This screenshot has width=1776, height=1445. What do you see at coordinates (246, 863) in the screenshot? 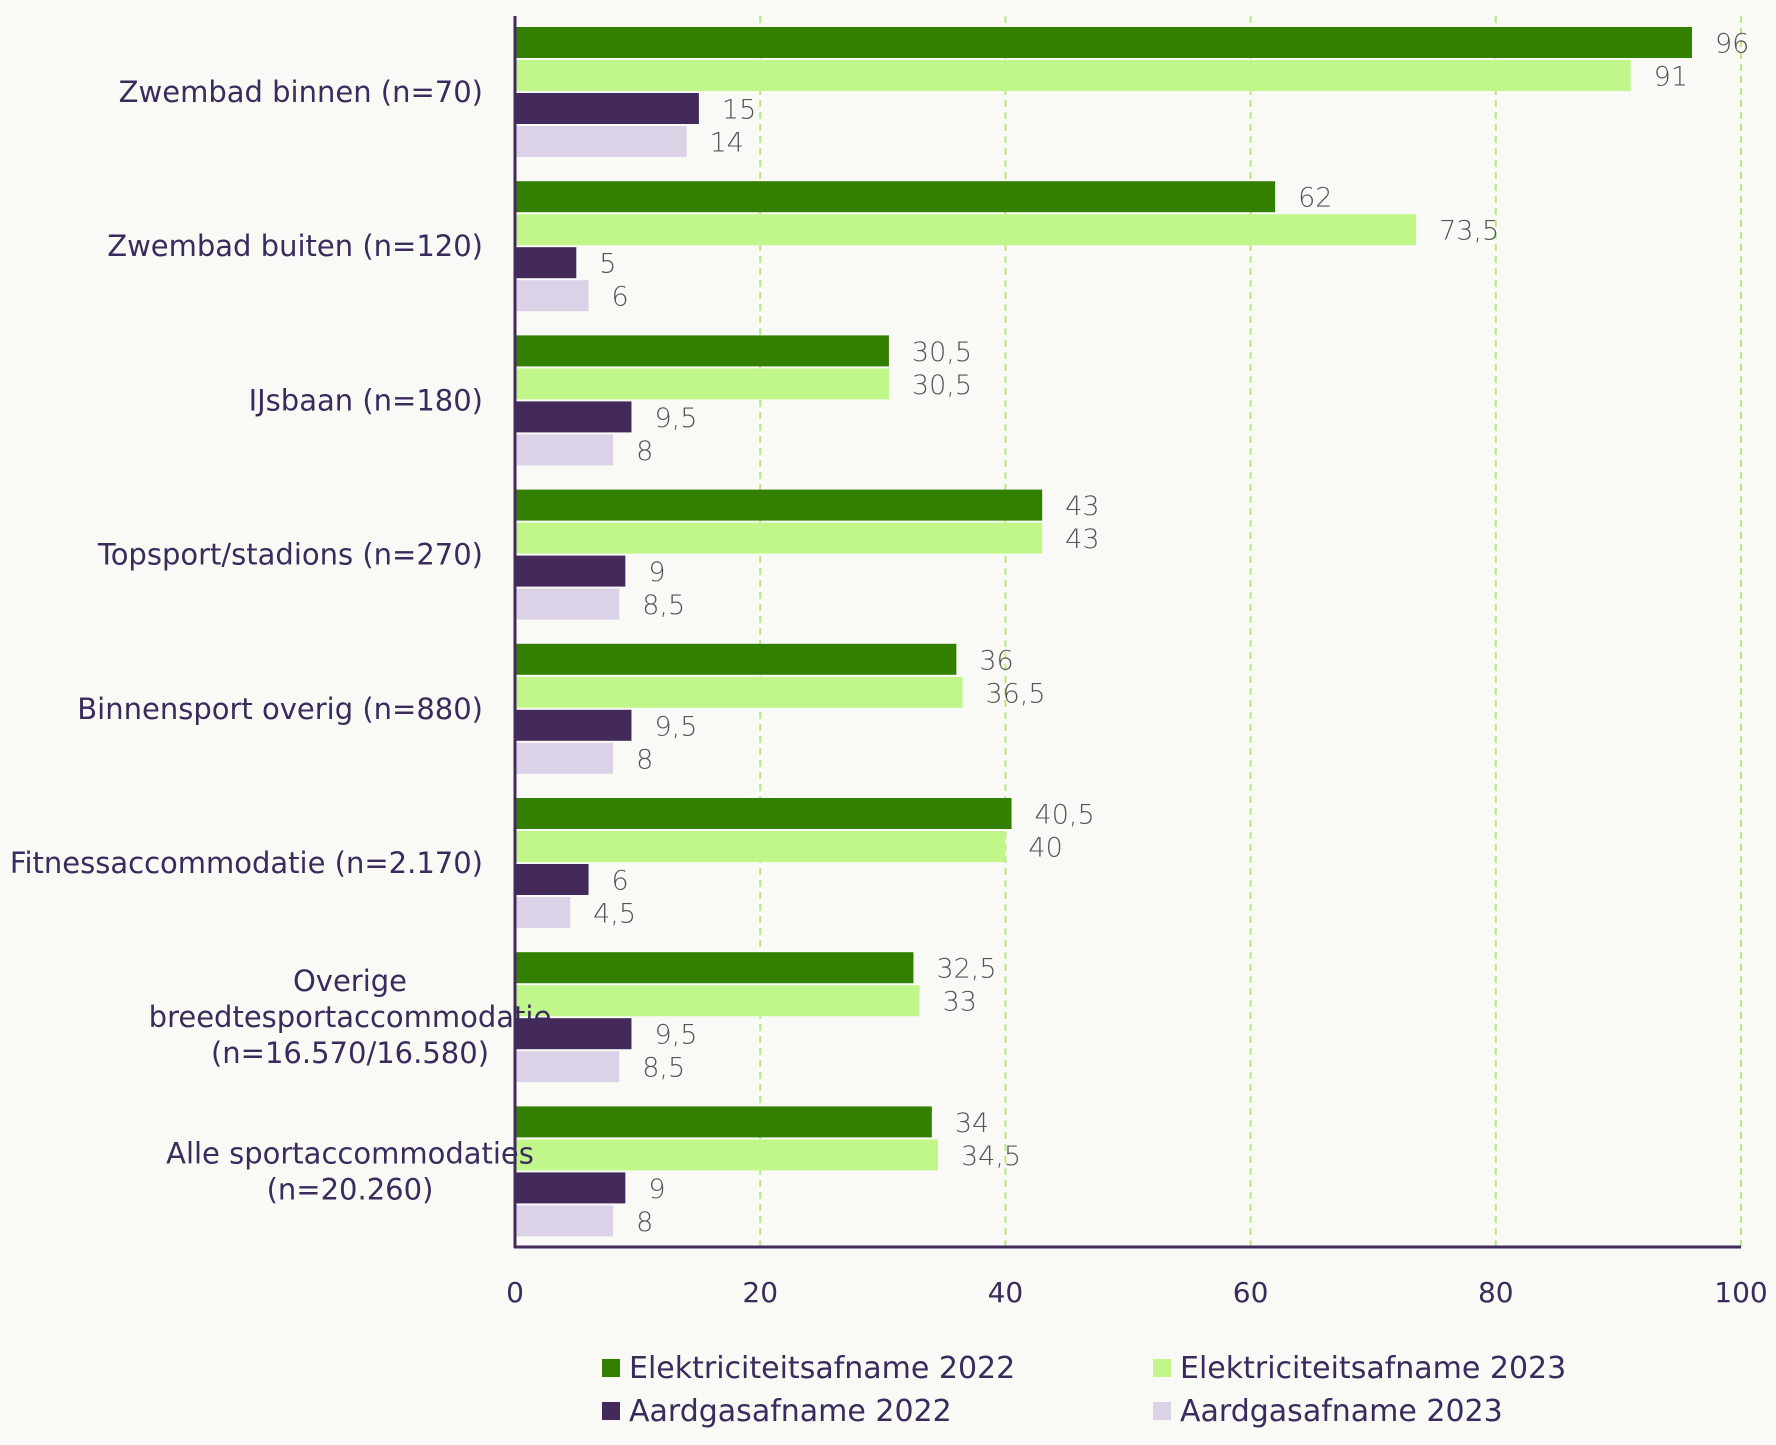
I see `category-label: Fitnessaccommodatie (n=2.170)` at bounding box center [246, 863].